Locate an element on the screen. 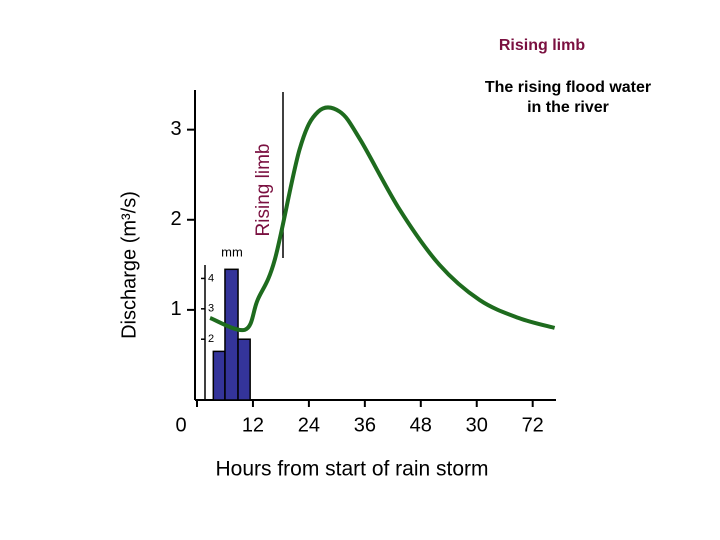  y-tick-label: 2 is located at coordinates (175, 219).